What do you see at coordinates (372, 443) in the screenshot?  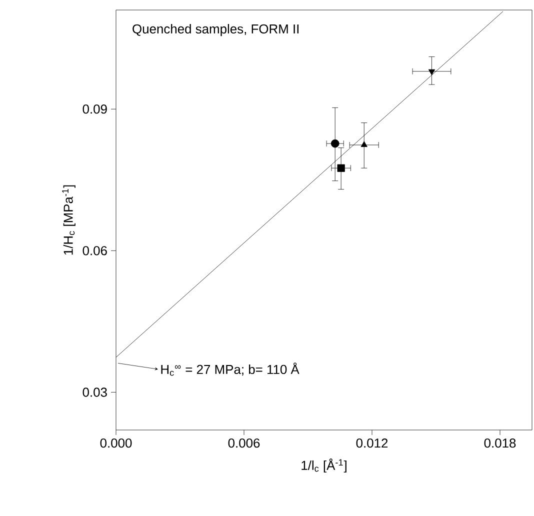 I see `x-tick-label: 0.012` at bounding box center [372, 443].